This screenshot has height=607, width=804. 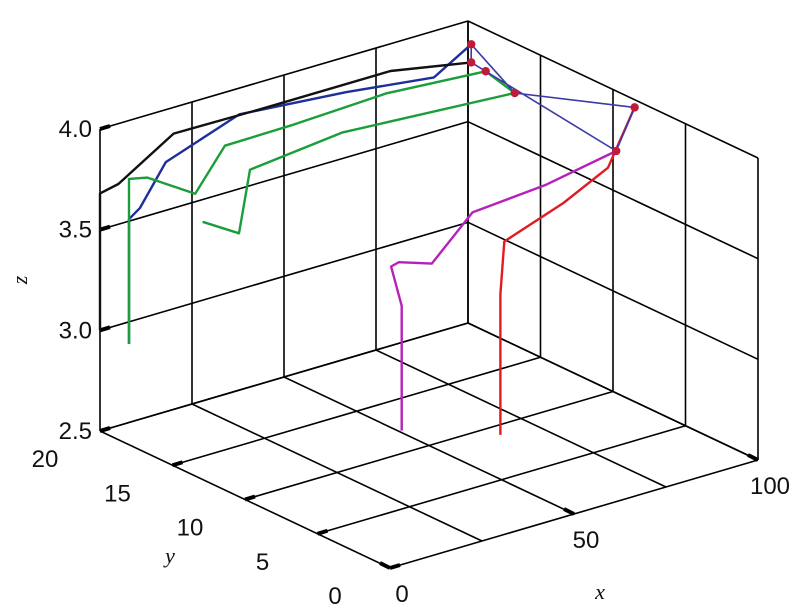 What do you see at coordinates (553, 98) in the screenshot?
I see `endpoint-markers` at bounding box center [553, 98].